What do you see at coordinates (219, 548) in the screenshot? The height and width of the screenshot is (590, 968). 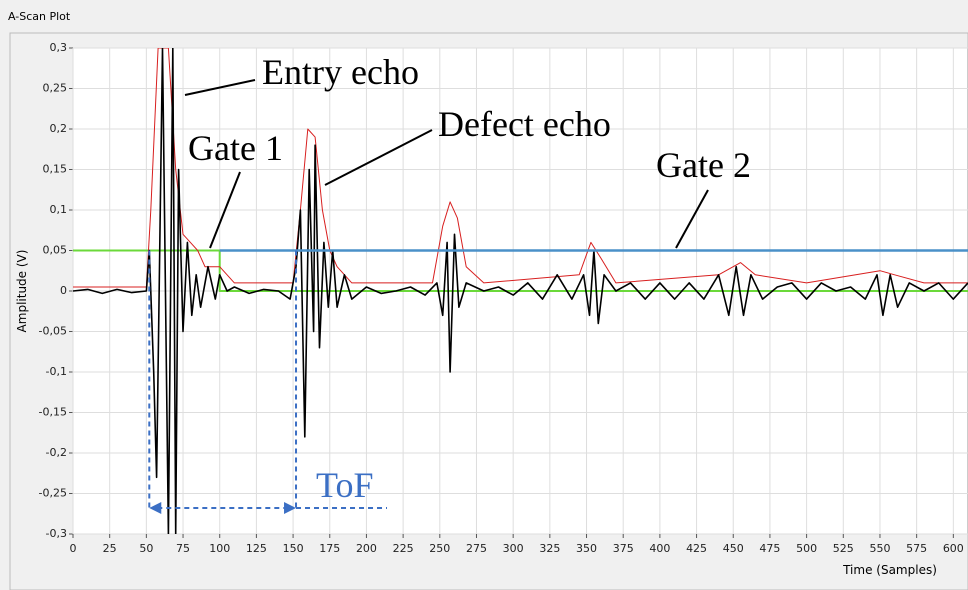 I see `x-tick-label: 100` at bounding box center [219, 548].